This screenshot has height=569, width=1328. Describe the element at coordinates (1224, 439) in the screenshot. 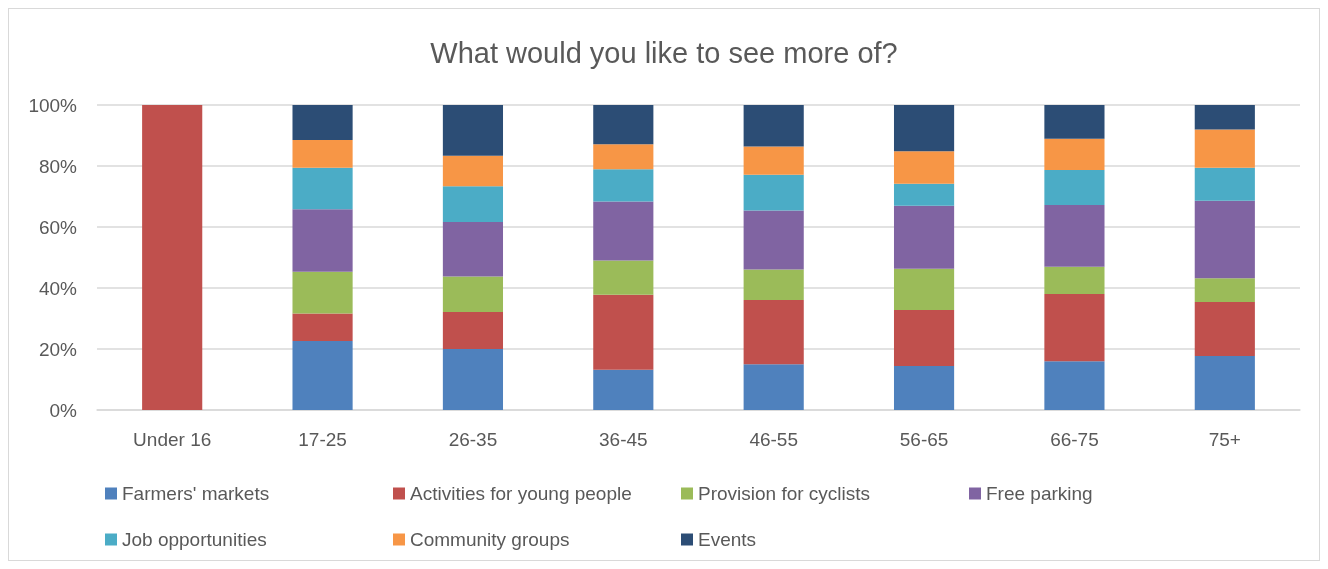

I see `x-tick-label: 75+` at that location.